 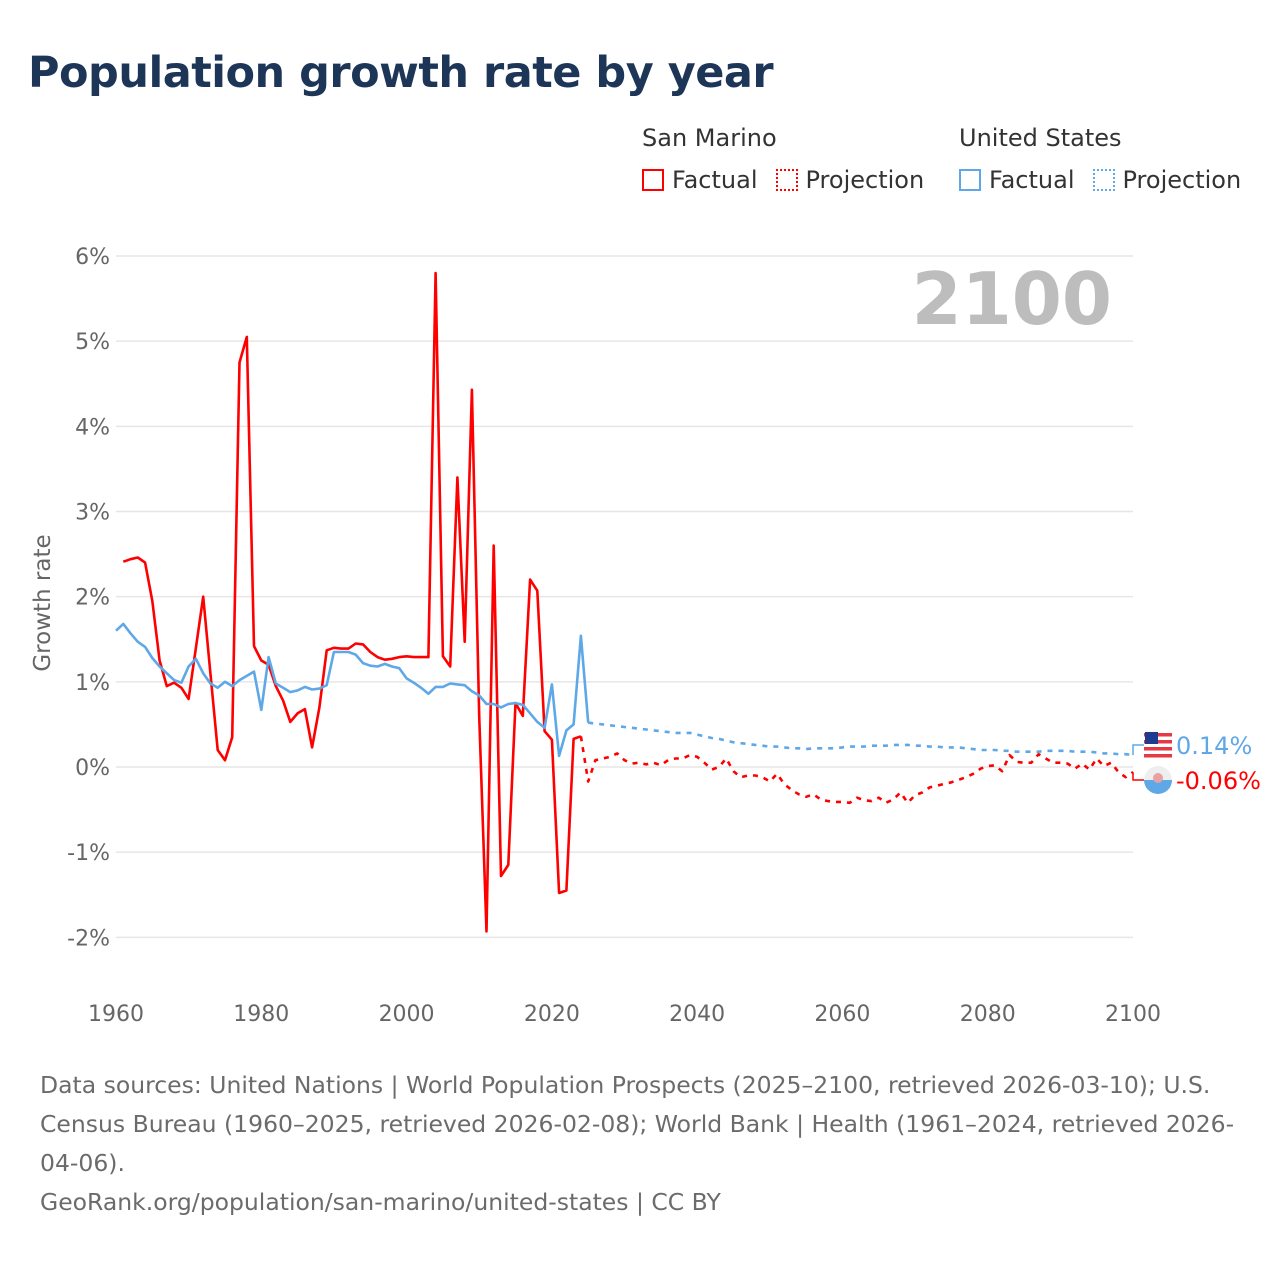 I want to click on y-tick-label: -1%, so click(x=88, y=853).